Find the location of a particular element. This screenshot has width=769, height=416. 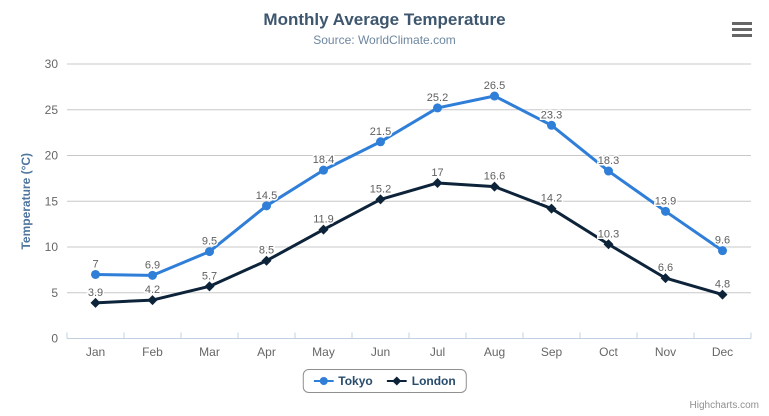

x-axis-label: Nov is located at coordinates (665, 352).